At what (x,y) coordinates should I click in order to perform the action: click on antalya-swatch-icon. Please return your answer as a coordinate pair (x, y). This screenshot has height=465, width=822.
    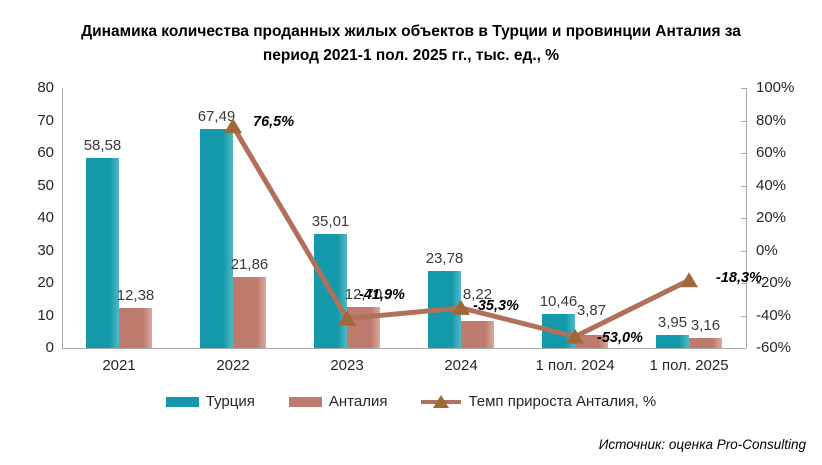
    Looking at the image, I should click on (305, 401).